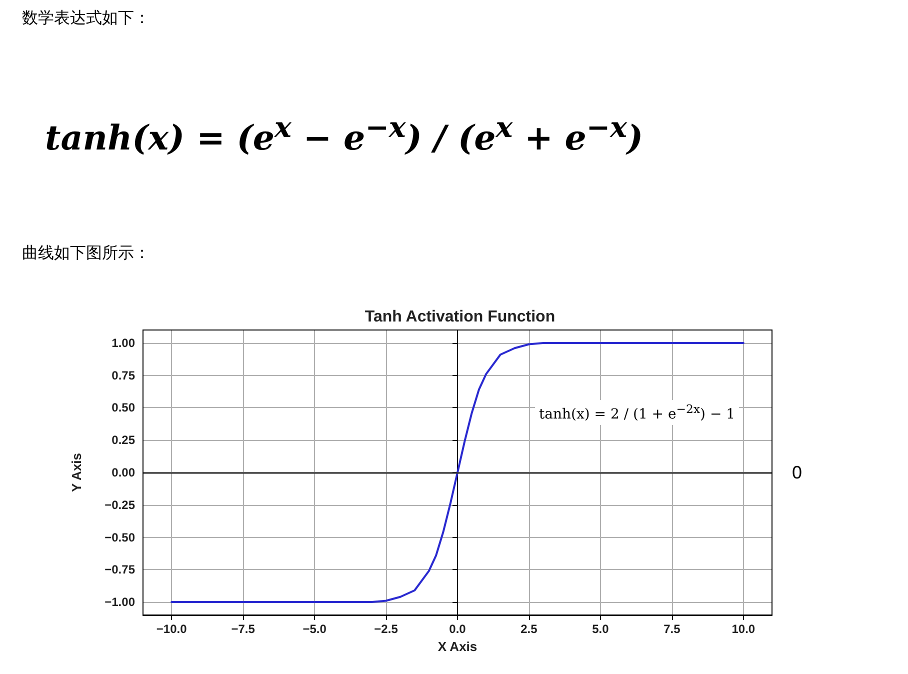  I want to click on x-axis-title: X Axis, so click(458, 646).